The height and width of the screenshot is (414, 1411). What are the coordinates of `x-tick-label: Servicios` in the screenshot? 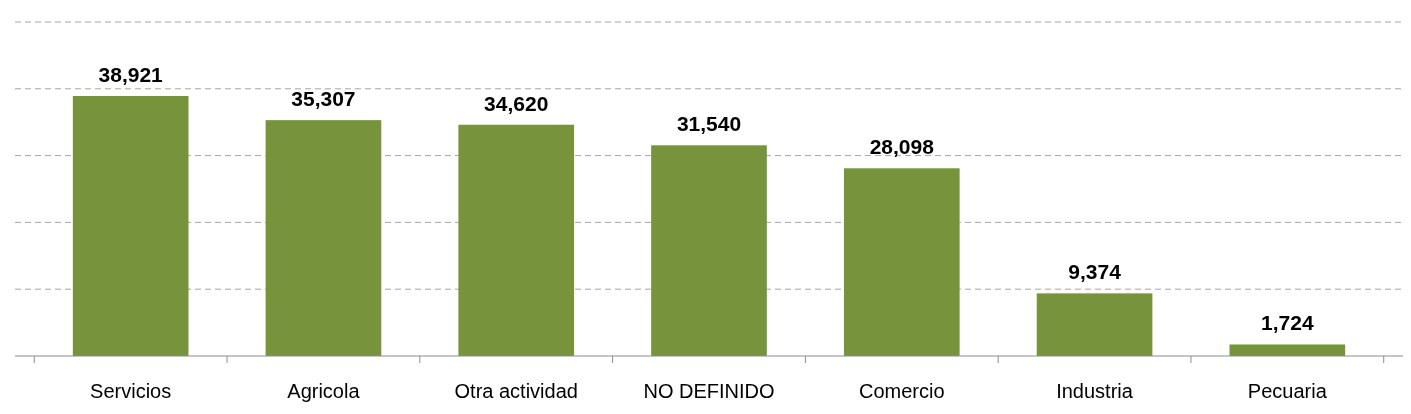 It's located at (131, 391).